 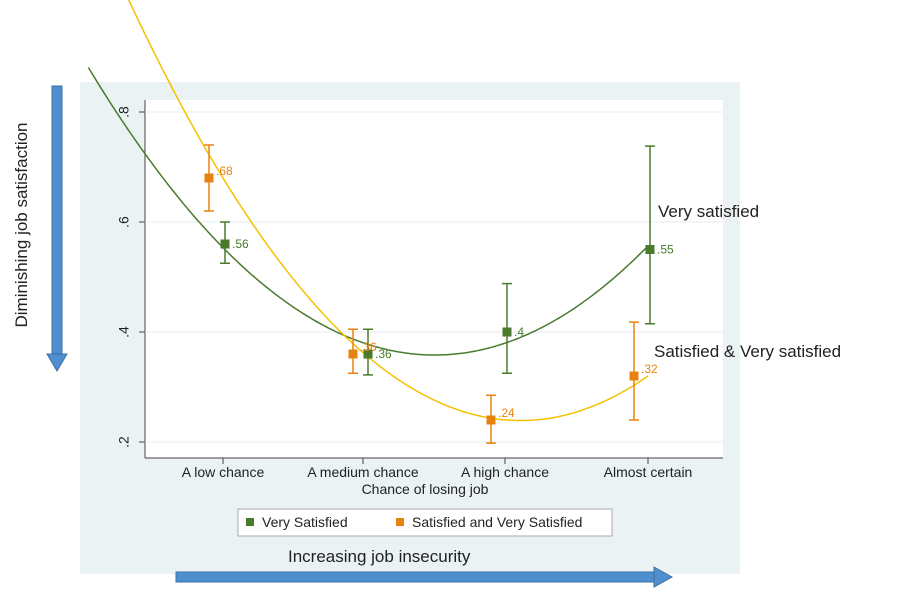 What do you see at coordinates (519, 332) in the screenshot?
I see `value-label-very-satisfied-2: .4` at bounding box center [519, 332].